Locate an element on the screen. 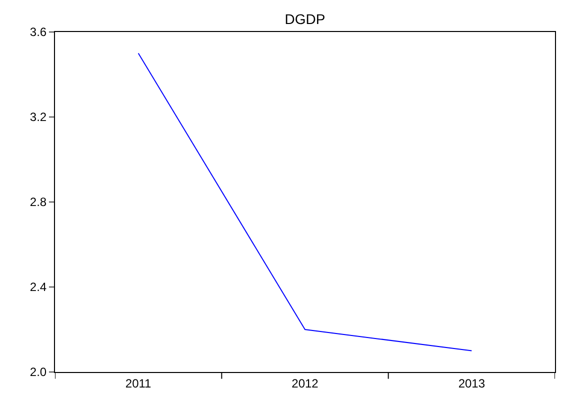  y-tick-label: 2.8 is located at coordinates (38, 202).